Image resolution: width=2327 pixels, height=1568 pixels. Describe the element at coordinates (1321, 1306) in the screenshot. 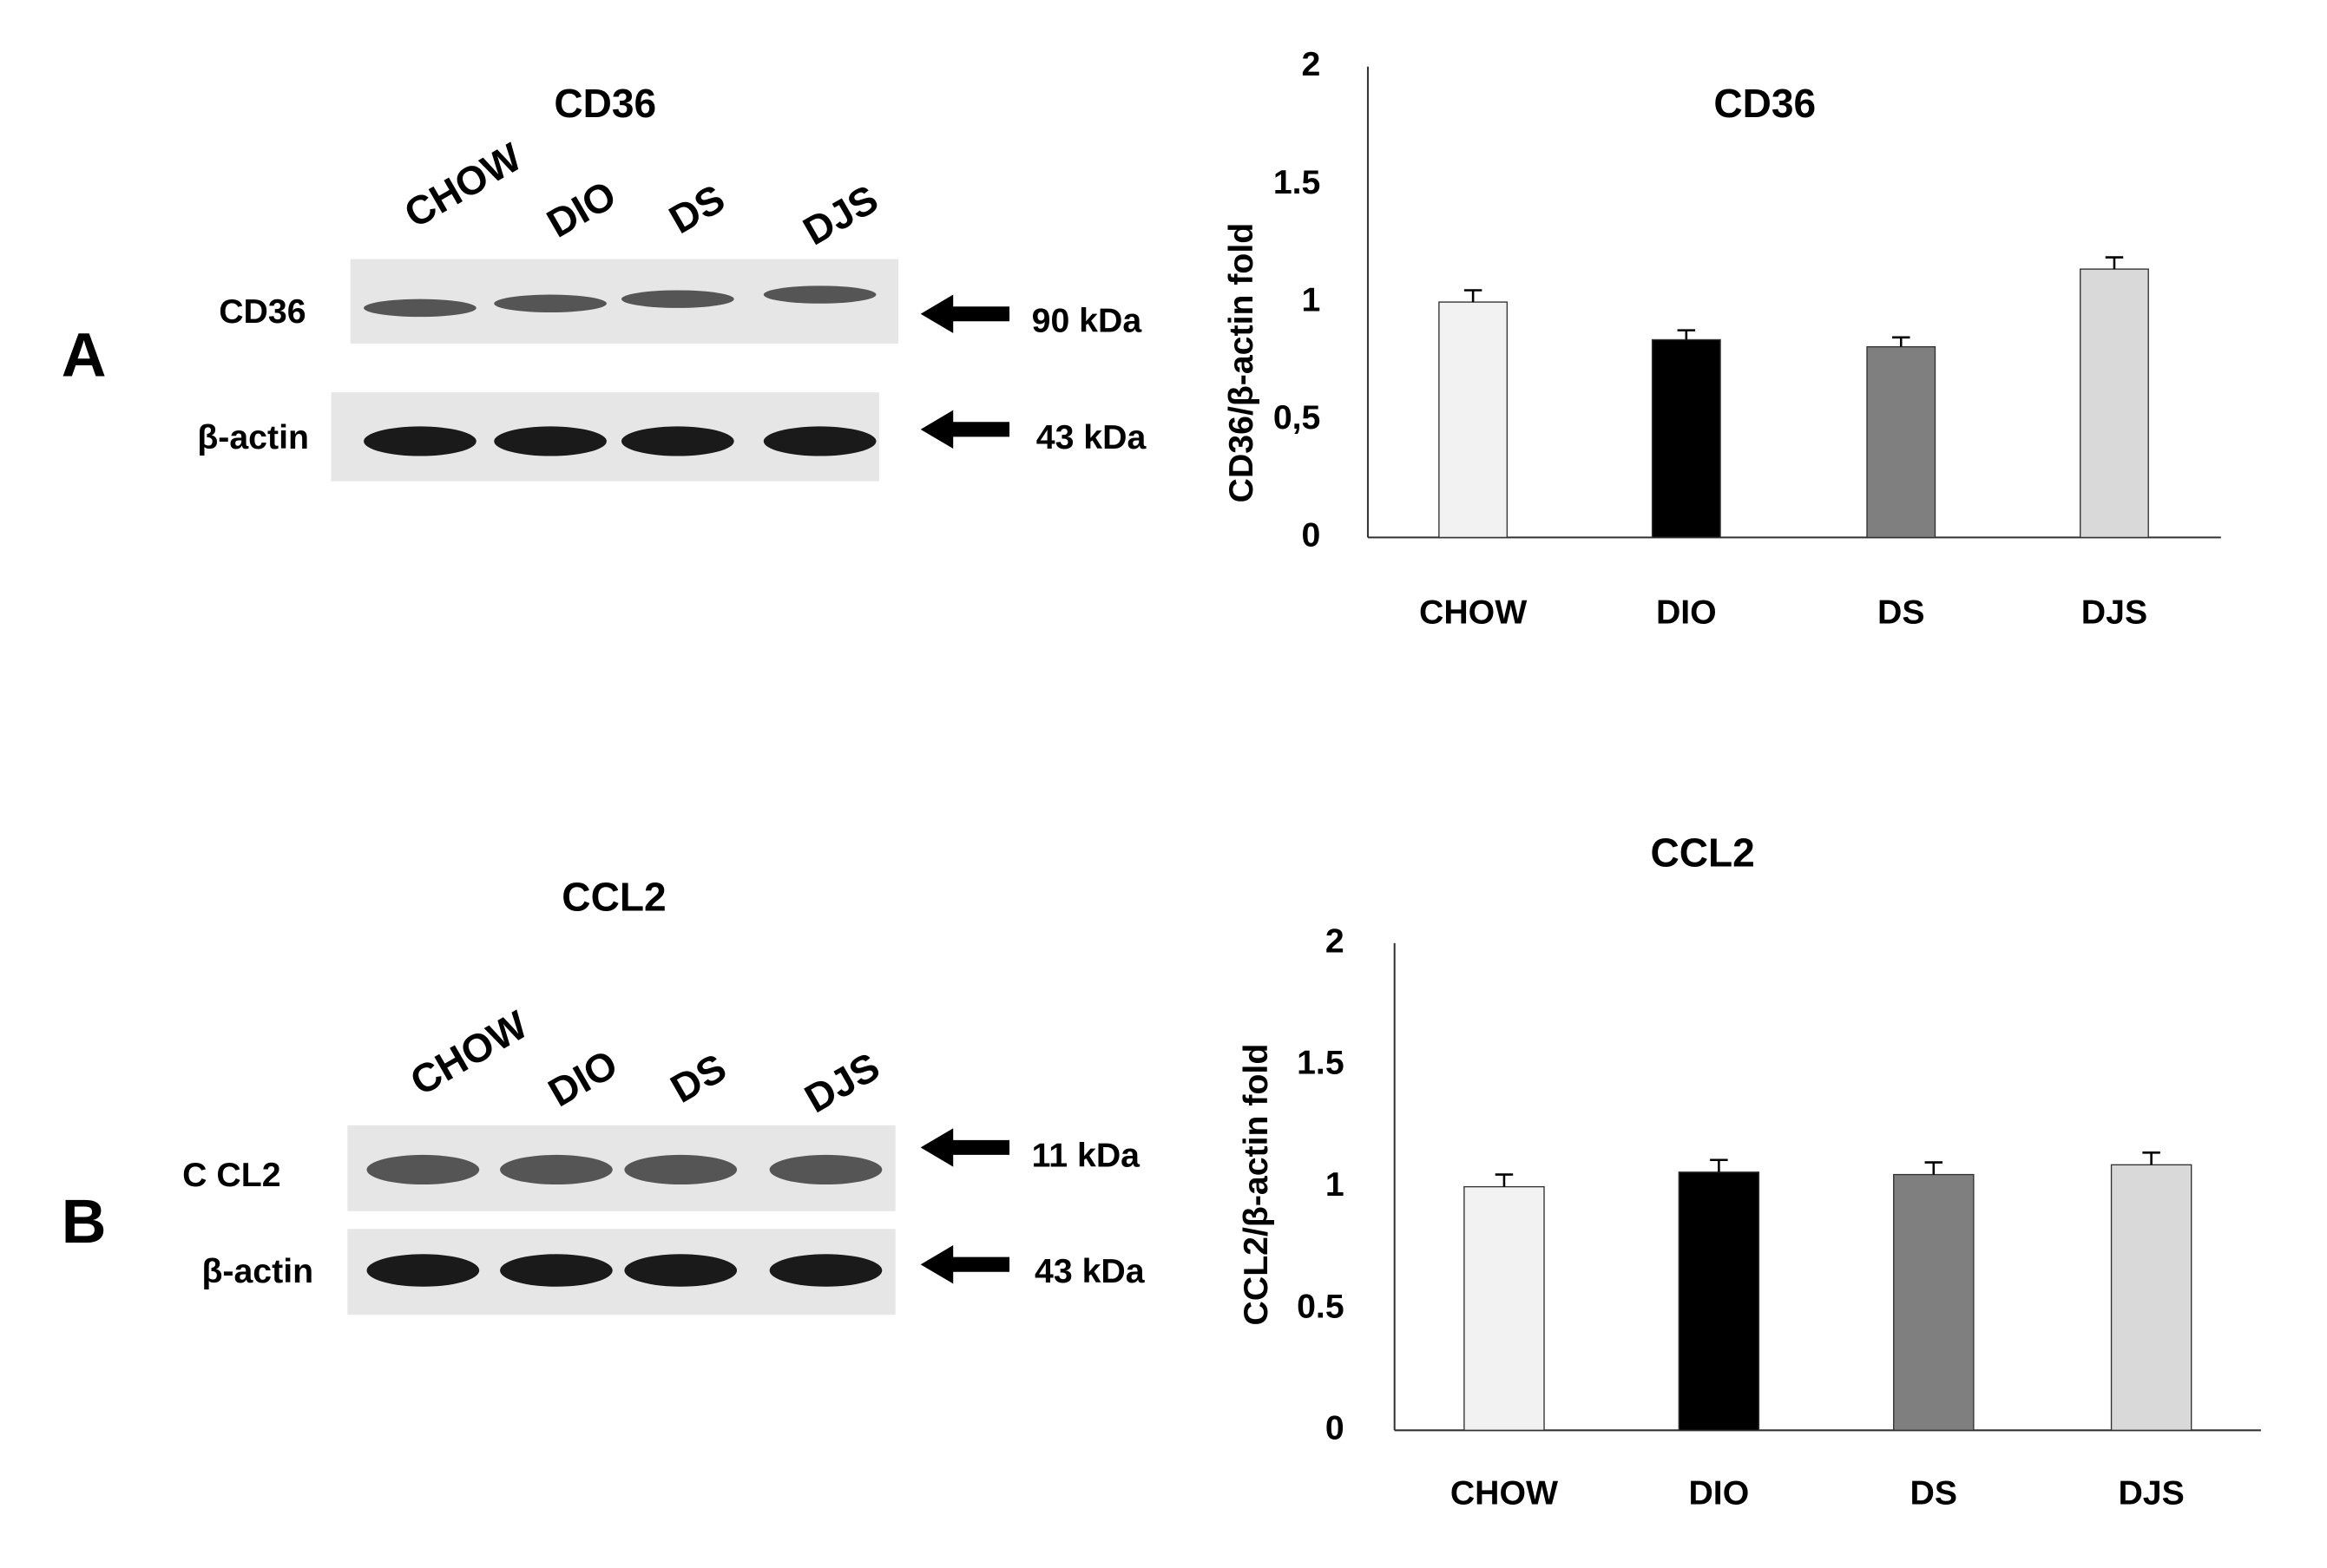

I see `y-tick-label: 0.5` at that location.